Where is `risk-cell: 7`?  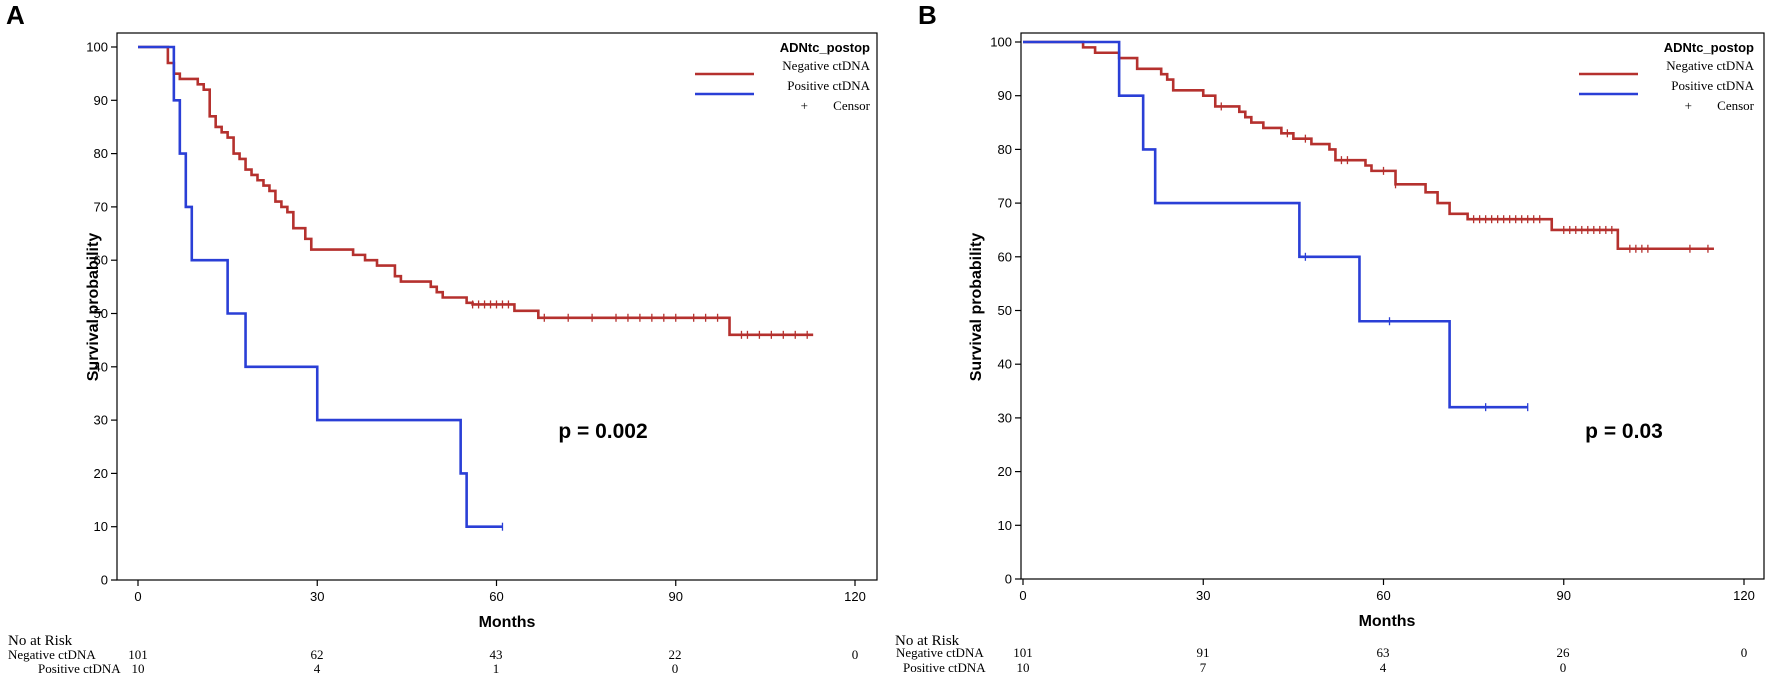
risk-cell: 7 is located at coordinates (1203, 667).